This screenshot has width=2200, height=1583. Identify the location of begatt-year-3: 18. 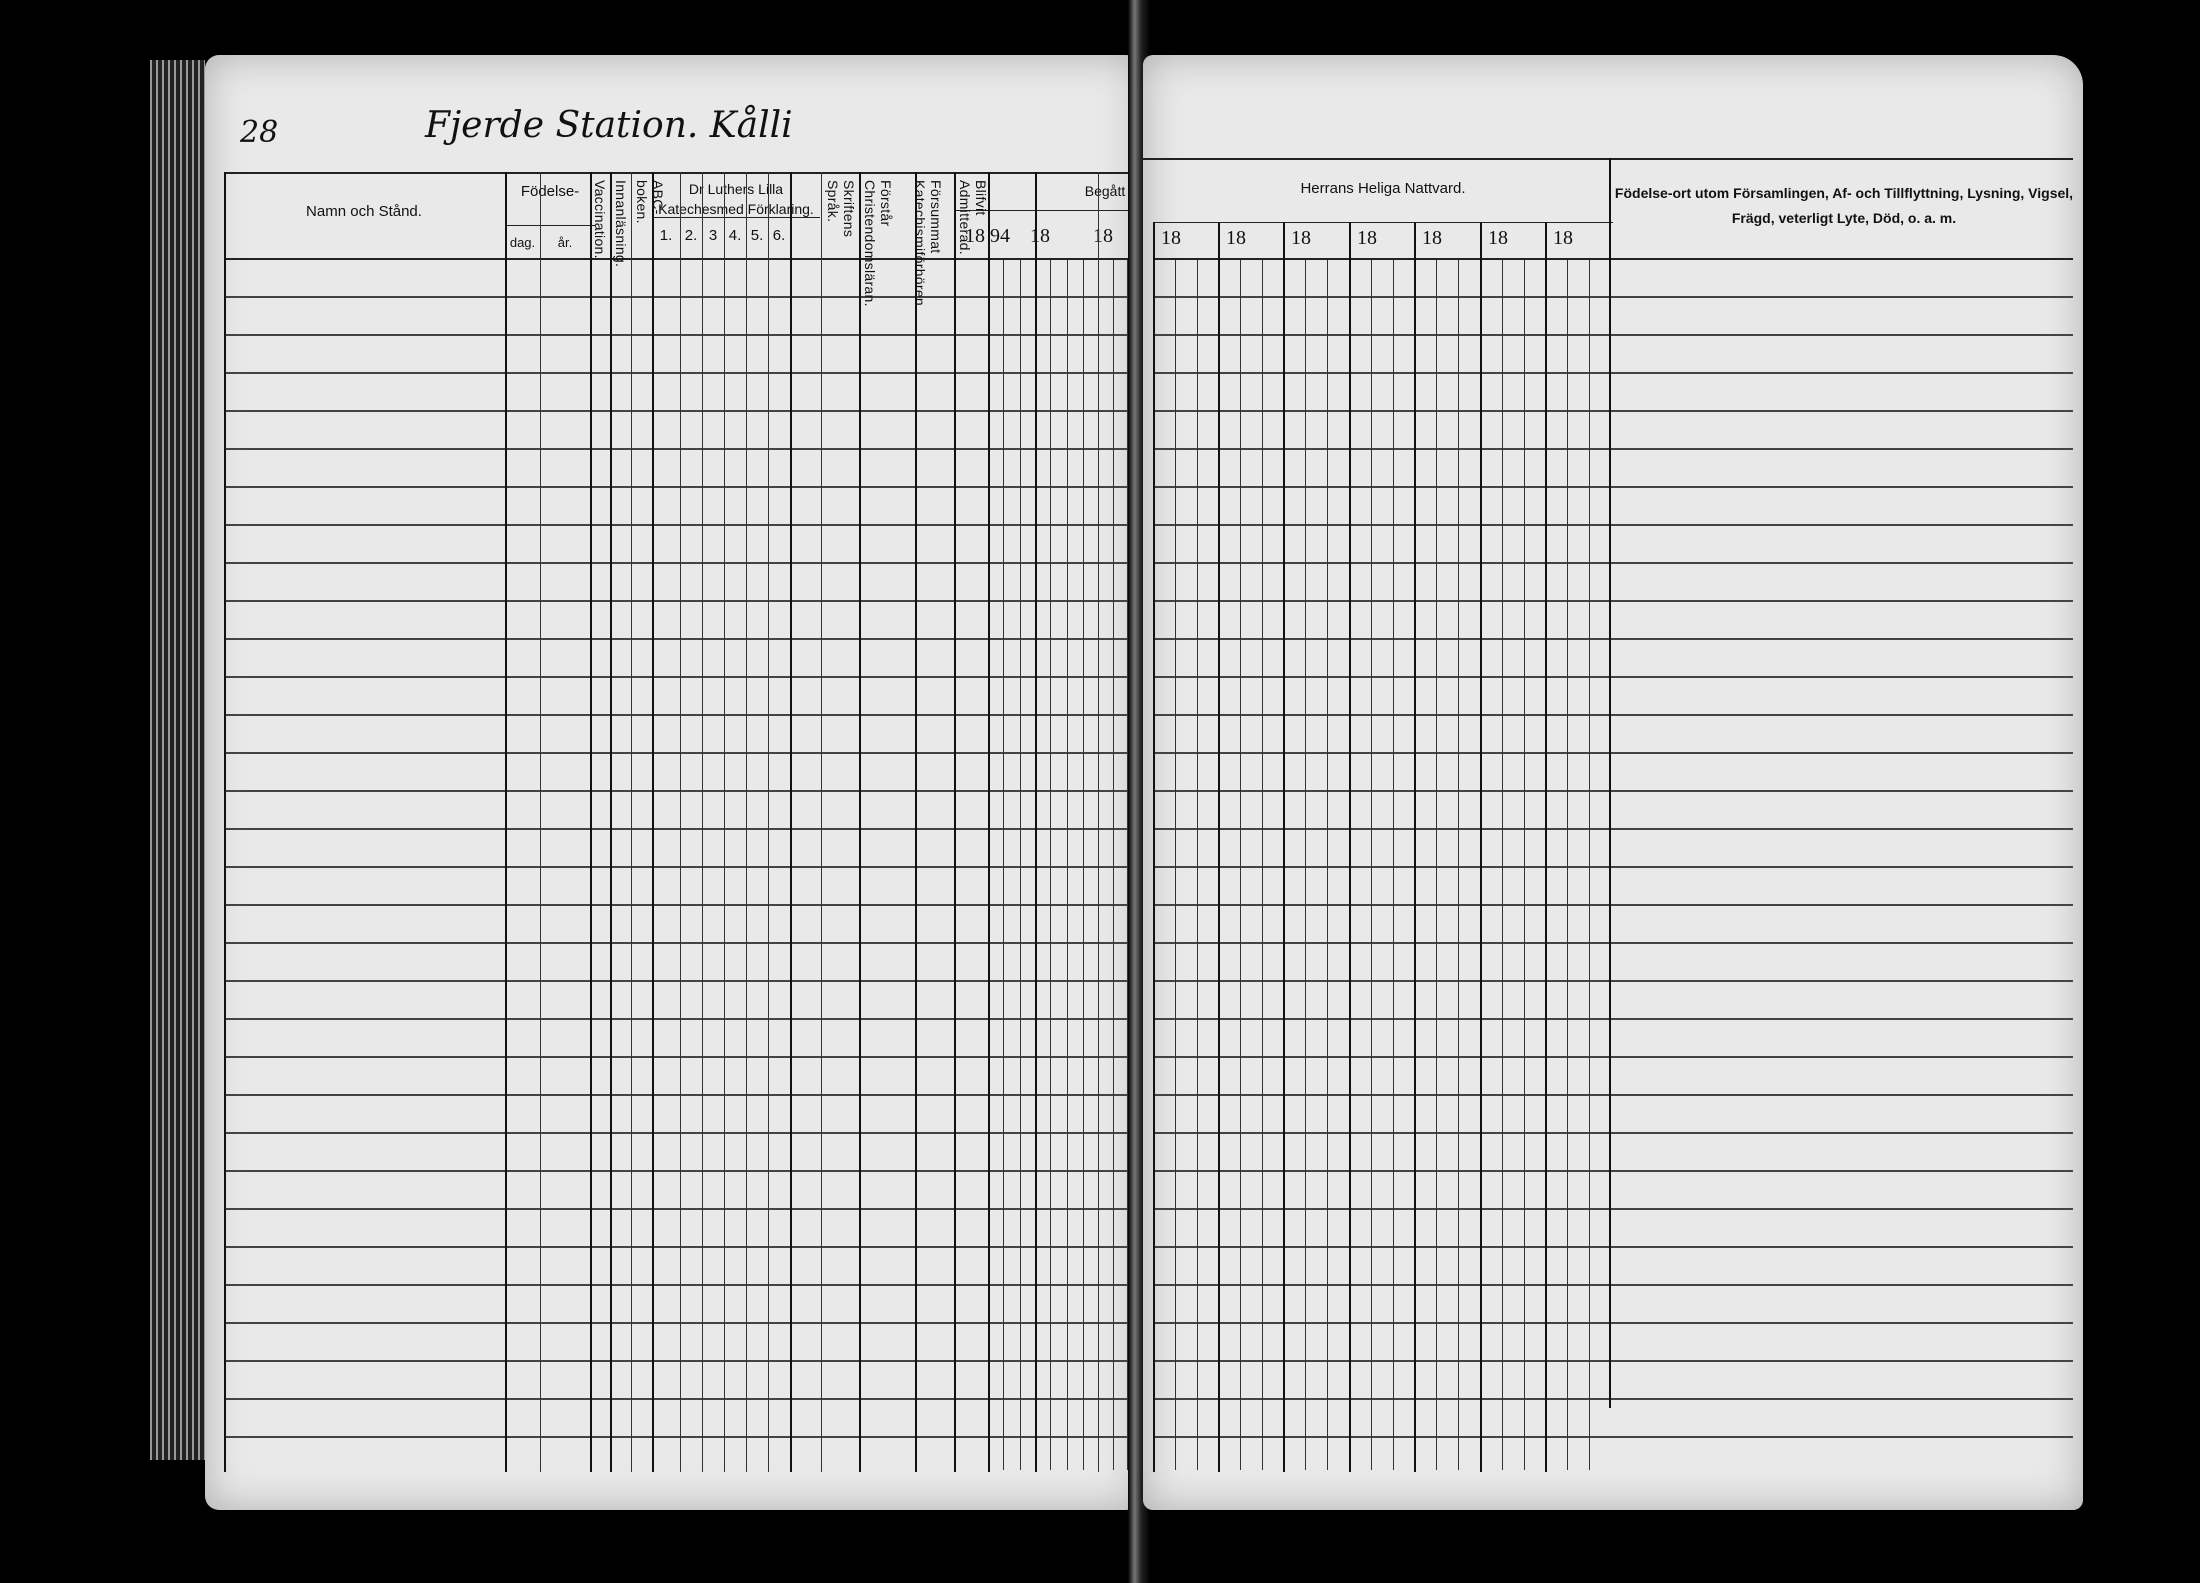
(1103, 236).